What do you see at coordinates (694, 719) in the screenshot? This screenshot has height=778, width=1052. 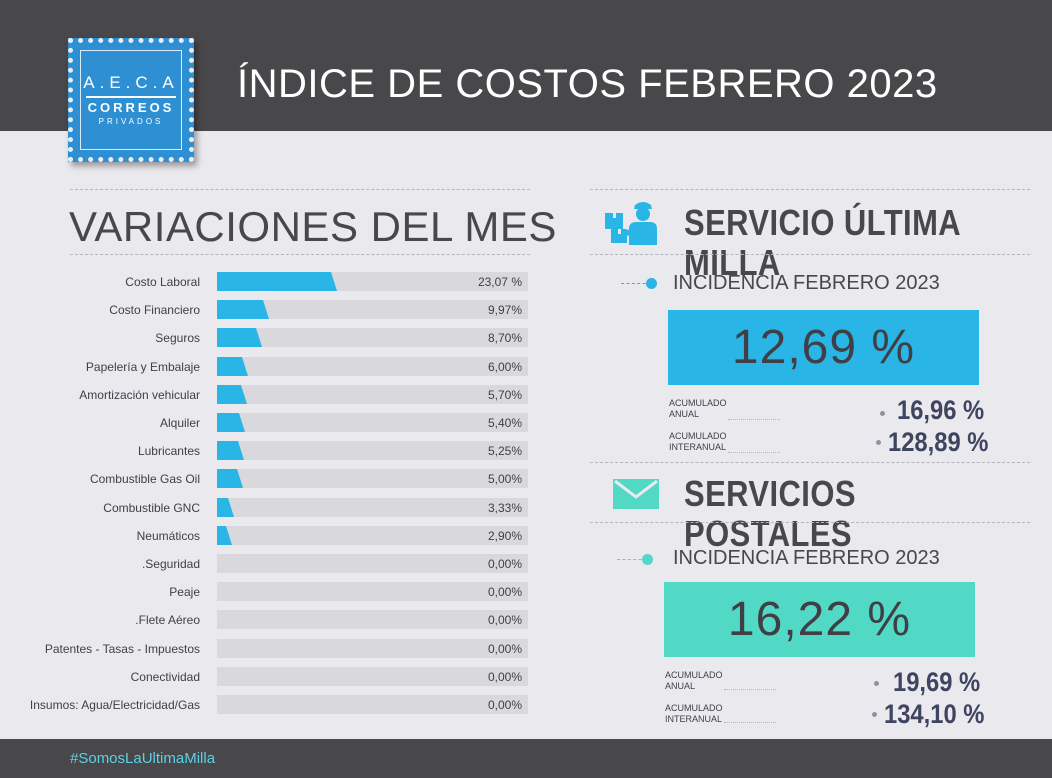 I see `acumulado-interanual-label-postales-l2: INTERANUAL` at bounding box center [694, 719].